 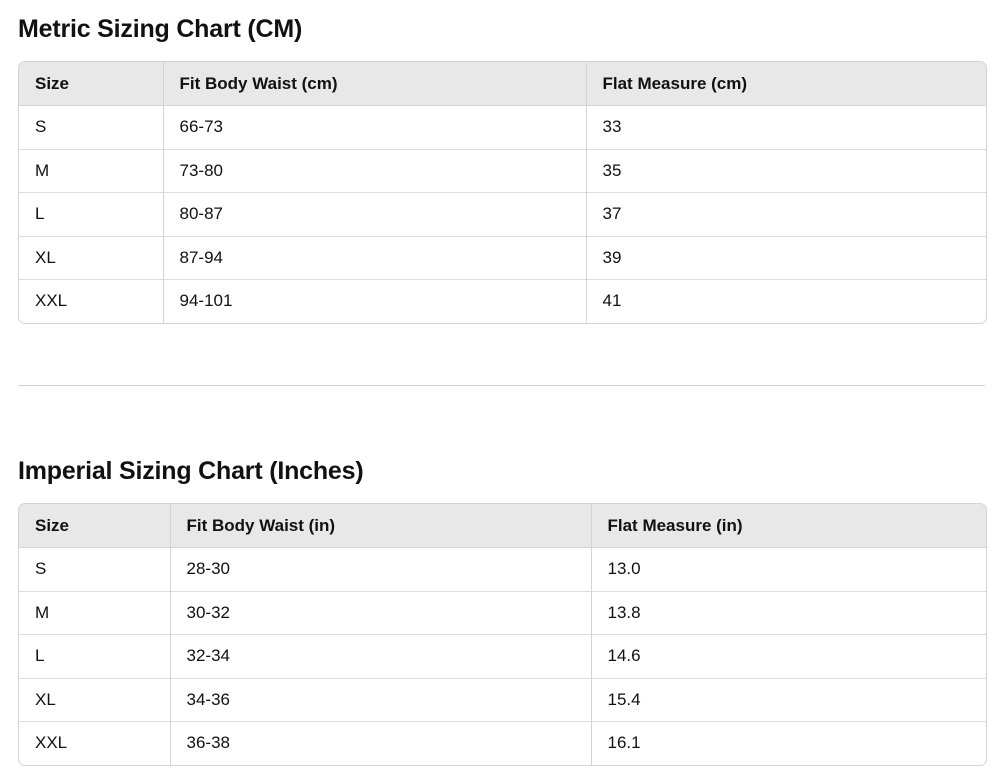 I want to click on table-cell: 30-32, so click(x=380, y=612).